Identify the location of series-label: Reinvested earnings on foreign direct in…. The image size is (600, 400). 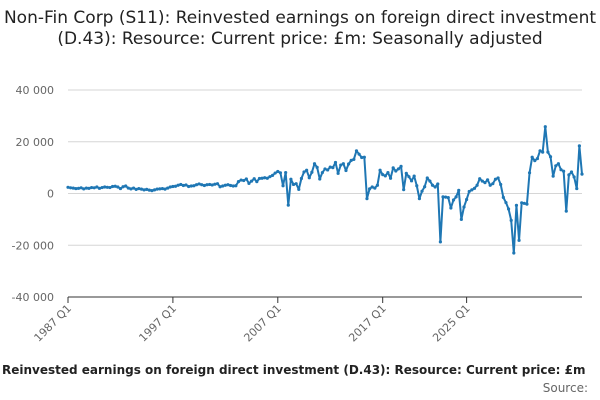
(294, 370).